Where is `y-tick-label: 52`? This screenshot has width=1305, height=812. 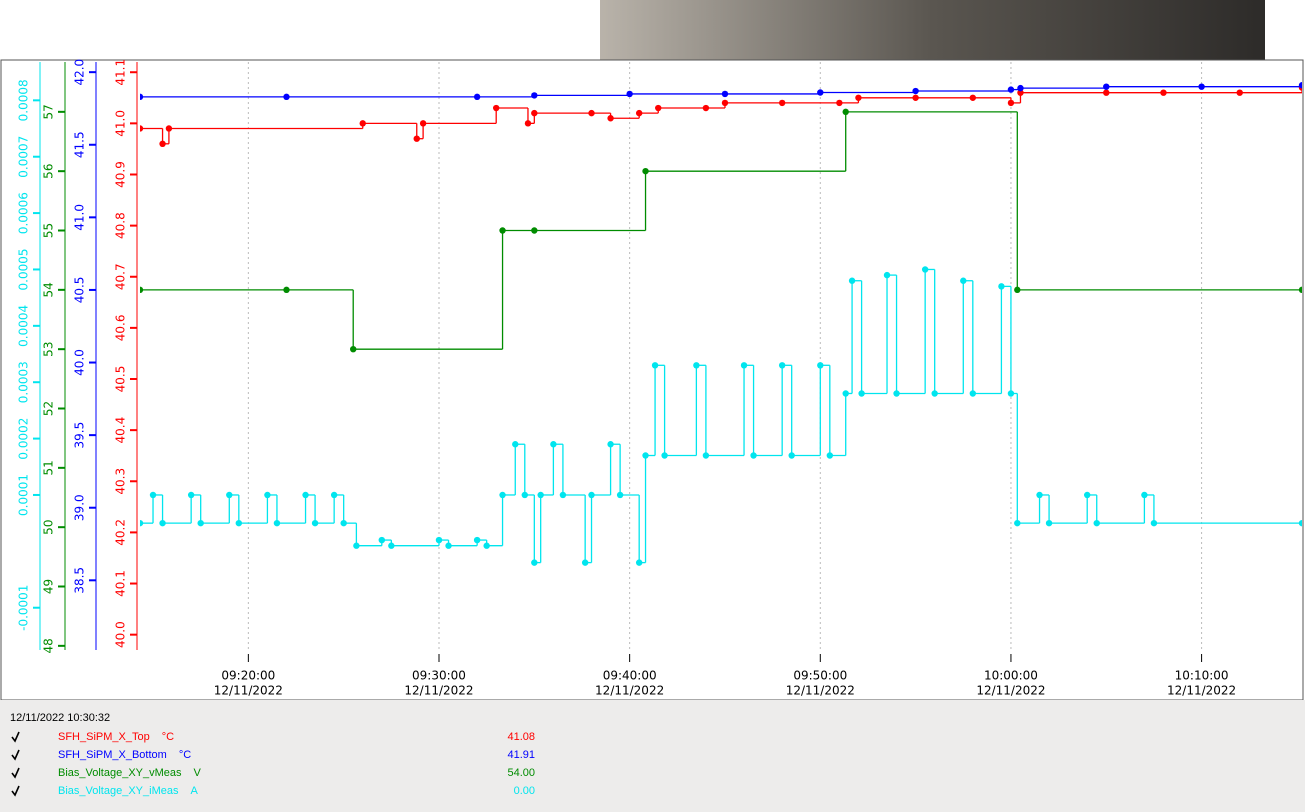
y-tick-label: 52 is located at coordinates (49, 408).